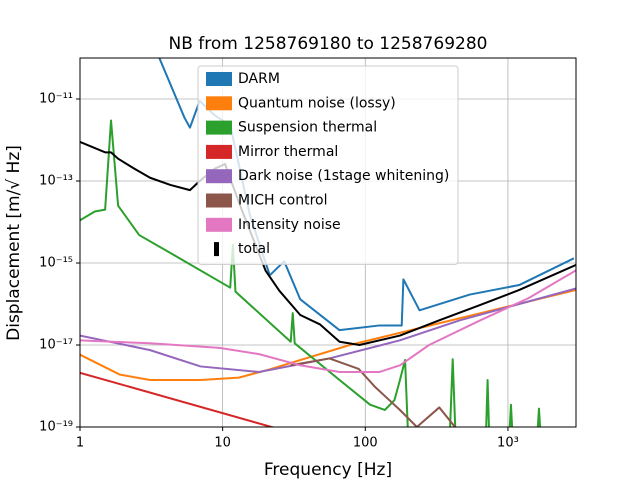  Describe the element at coordinates (289, 225) in the screenshot. I see `legend-label: Intensity noise` at that location.